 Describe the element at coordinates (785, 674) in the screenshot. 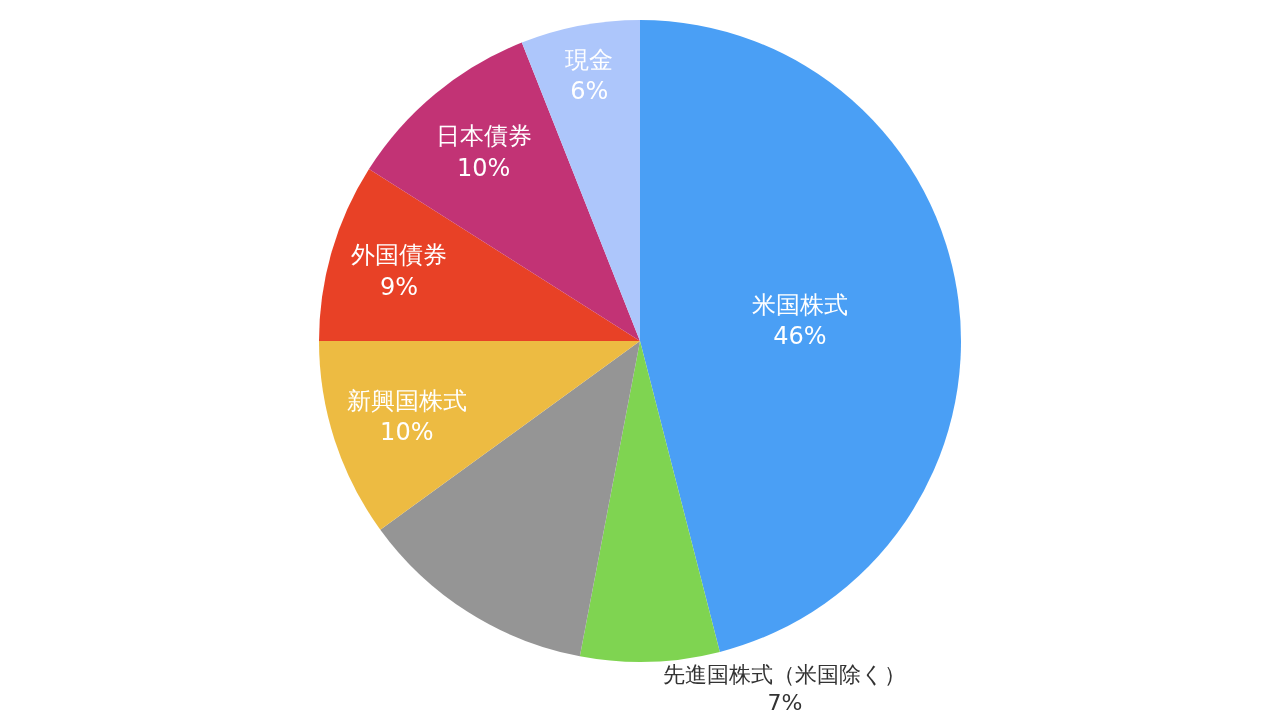

I see `slice-label: 先進国株式（米国除く）` at that location.